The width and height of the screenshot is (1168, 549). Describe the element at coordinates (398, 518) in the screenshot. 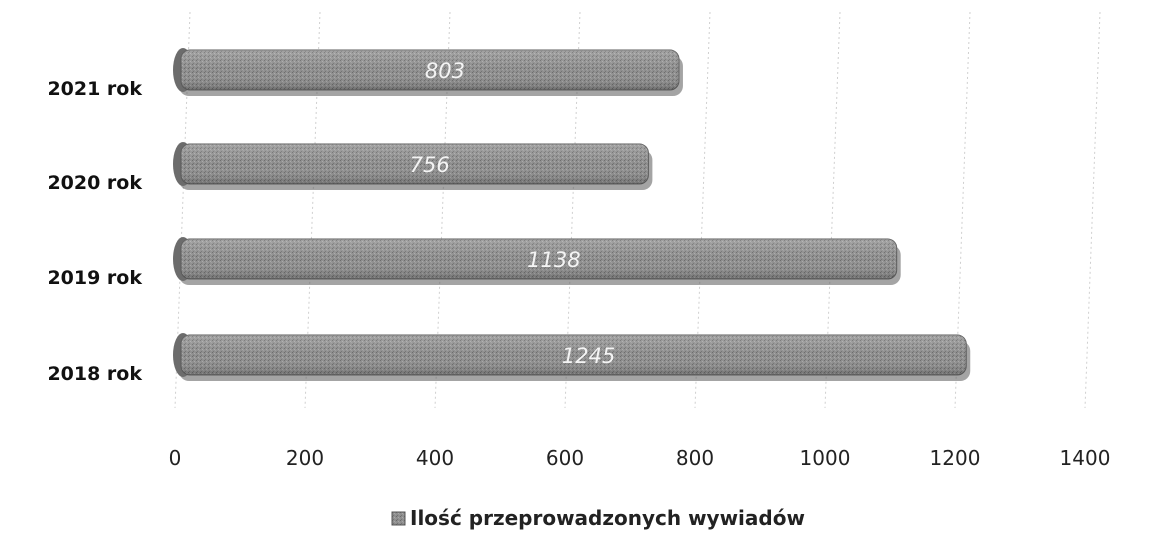

I see `legend-swatch` at that location.